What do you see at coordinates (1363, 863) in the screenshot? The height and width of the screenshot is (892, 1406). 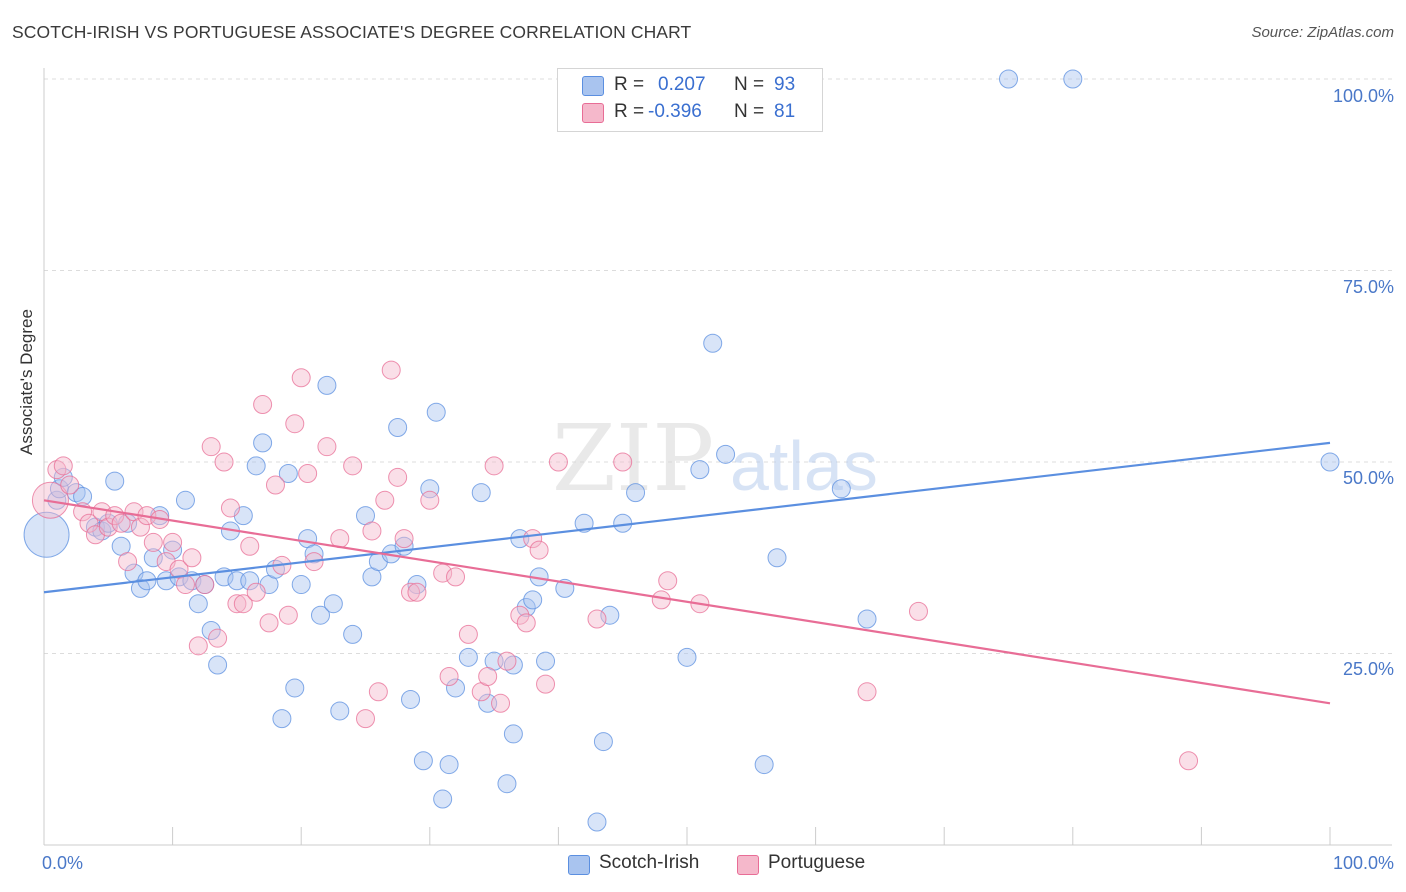 I see `x-tick-label-right: 100.0%` at bounding box center [1363, 863].